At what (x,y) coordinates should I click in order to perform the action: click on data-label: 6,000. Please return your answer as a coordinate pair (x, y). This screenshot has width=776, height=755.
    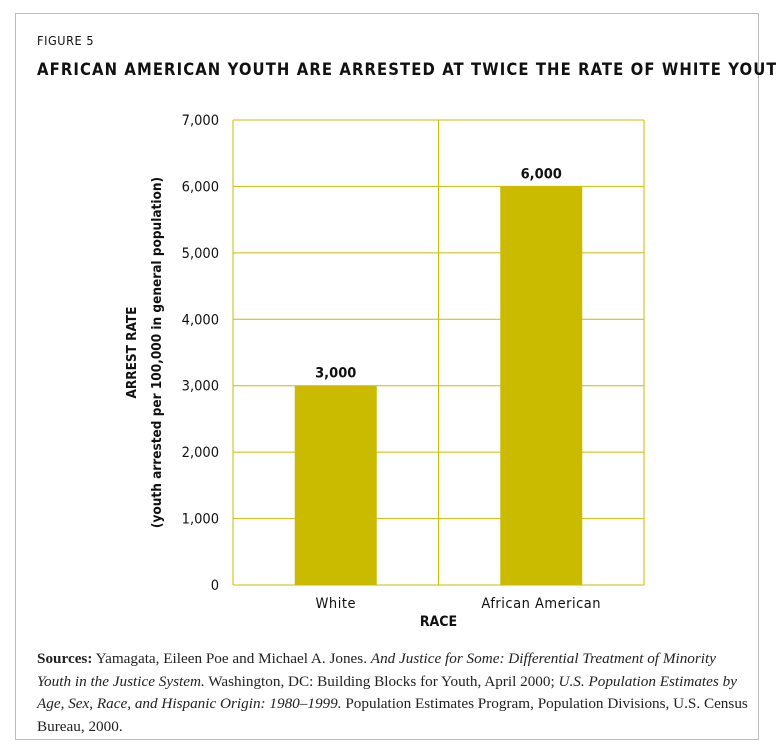
    Looking at the image, I should click on (541, 174).